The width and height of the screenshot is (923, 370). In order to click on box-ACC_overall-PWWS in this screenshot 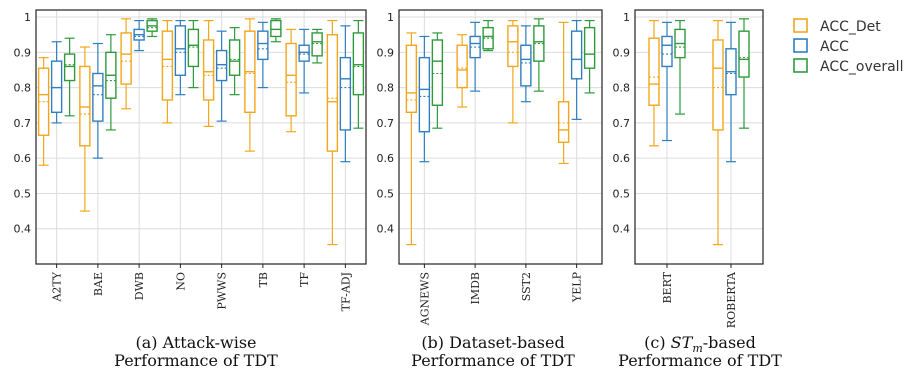, I will do `click(234, 61)`.